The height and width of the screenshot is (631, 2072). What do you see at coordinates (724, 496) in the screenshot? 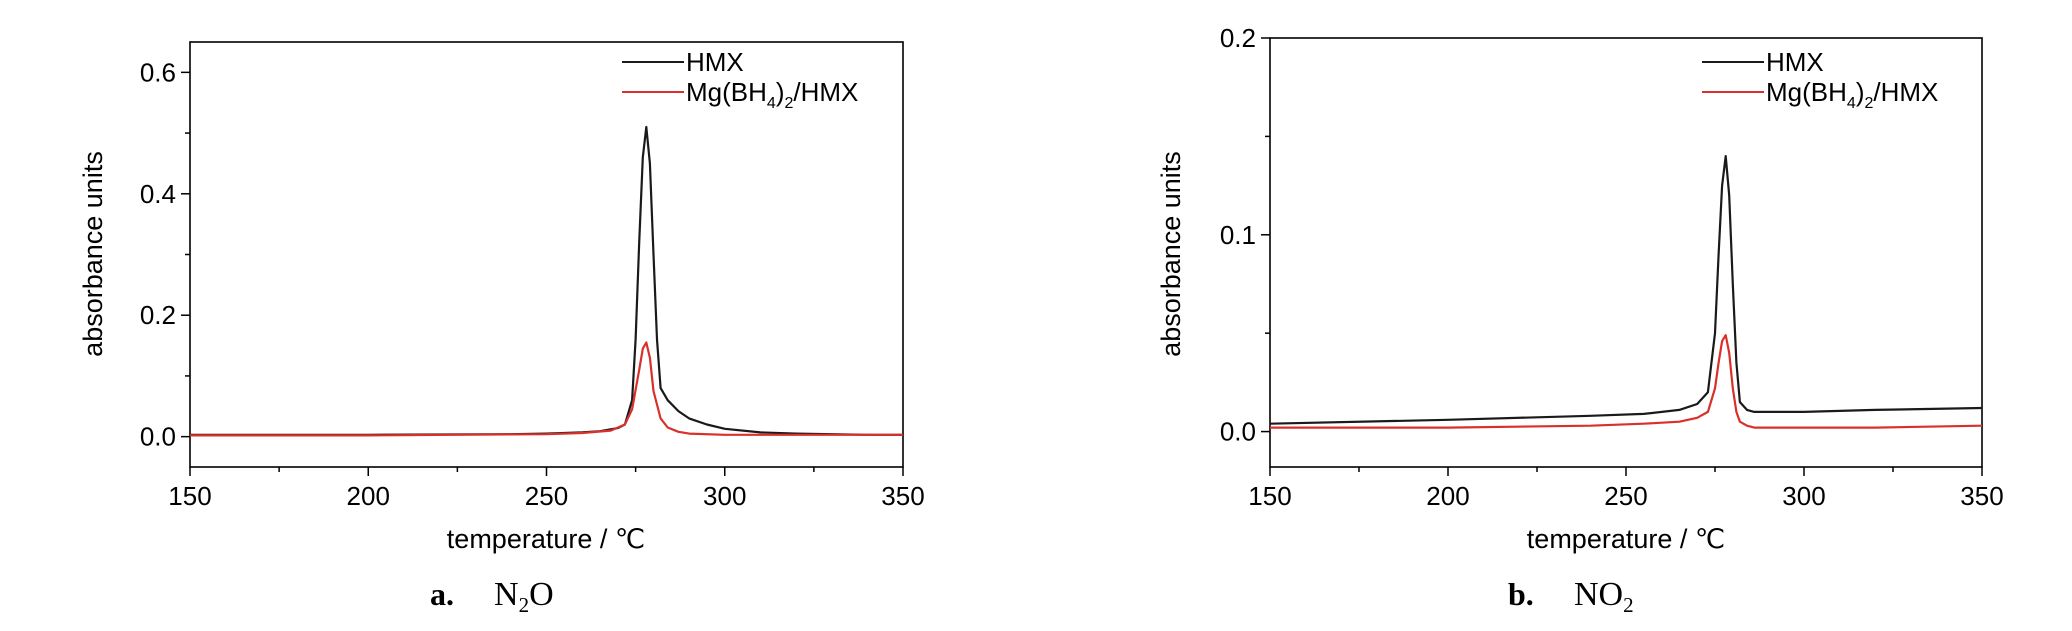
I see `panel-a-x-tick-label: 300` at bounding box center [724, 496].